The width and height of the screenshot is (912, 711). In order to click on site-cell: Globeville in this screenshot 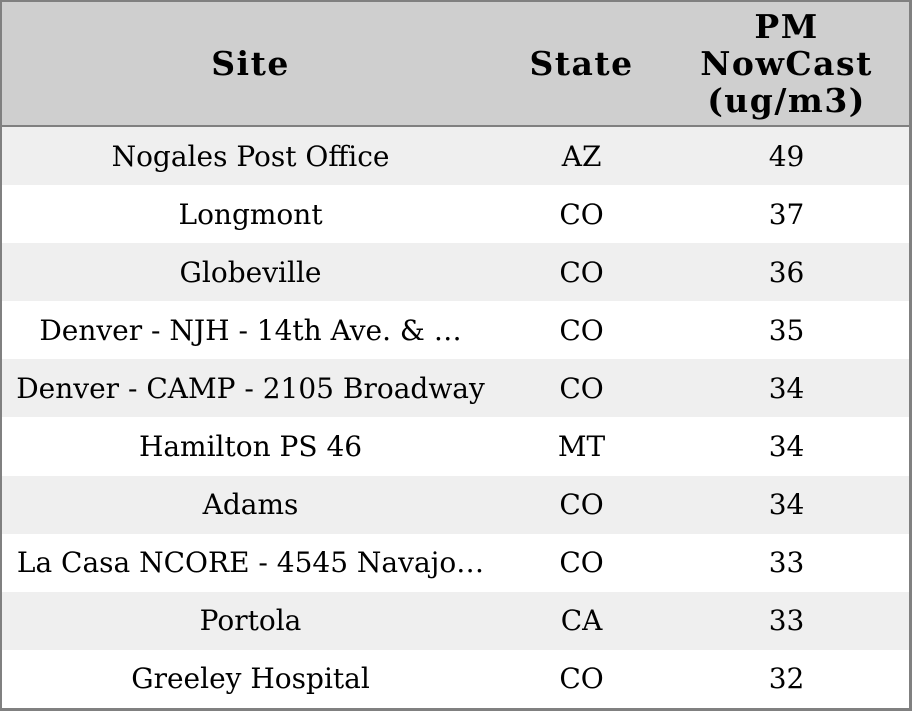, I will do `click(250, 272)`.